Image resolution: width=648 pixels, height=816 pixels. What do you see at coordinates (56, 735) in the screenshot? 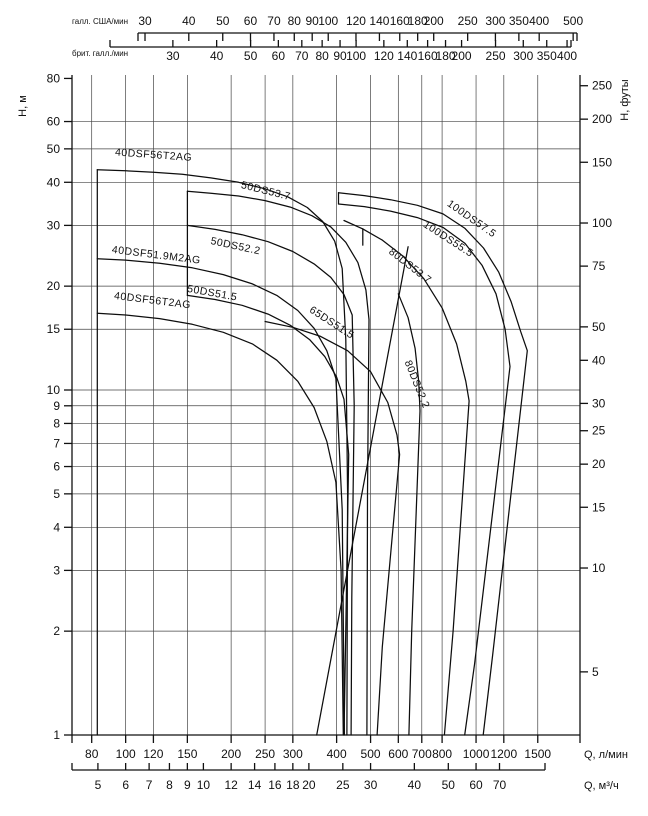
I see `h-m-tick-label: 1` at bounding box center [56, 735].